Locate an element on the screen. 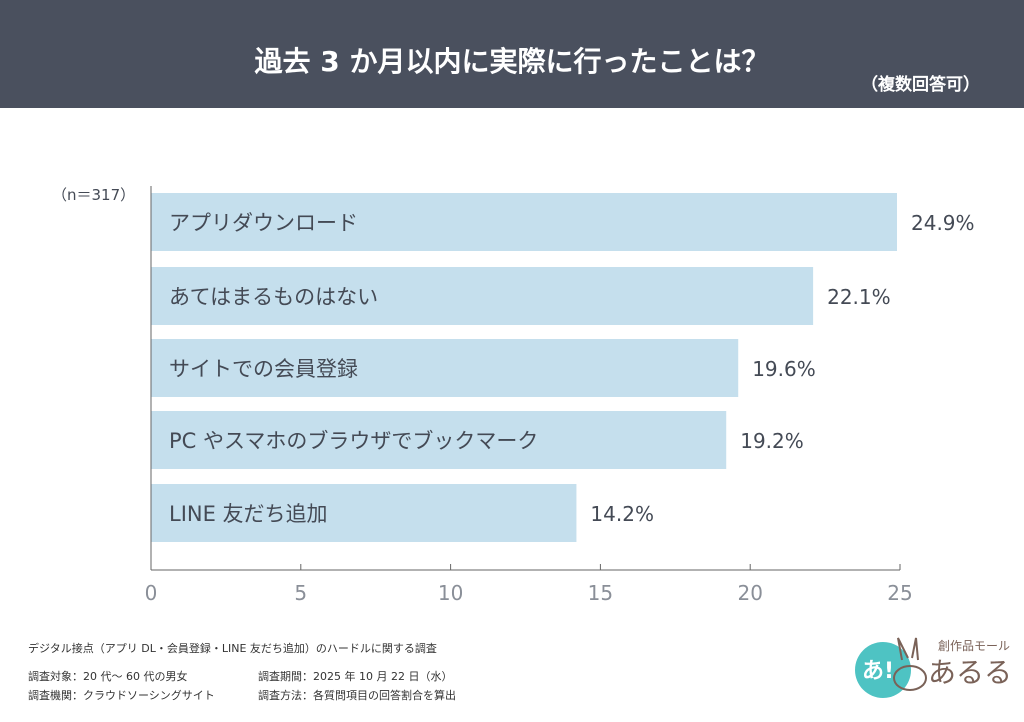 Image resolution: width=1024 pixels, height=722 pixels. survey-target: 調査対象：20 代～ 60 代の男女 is located at coordinates (108, 676).